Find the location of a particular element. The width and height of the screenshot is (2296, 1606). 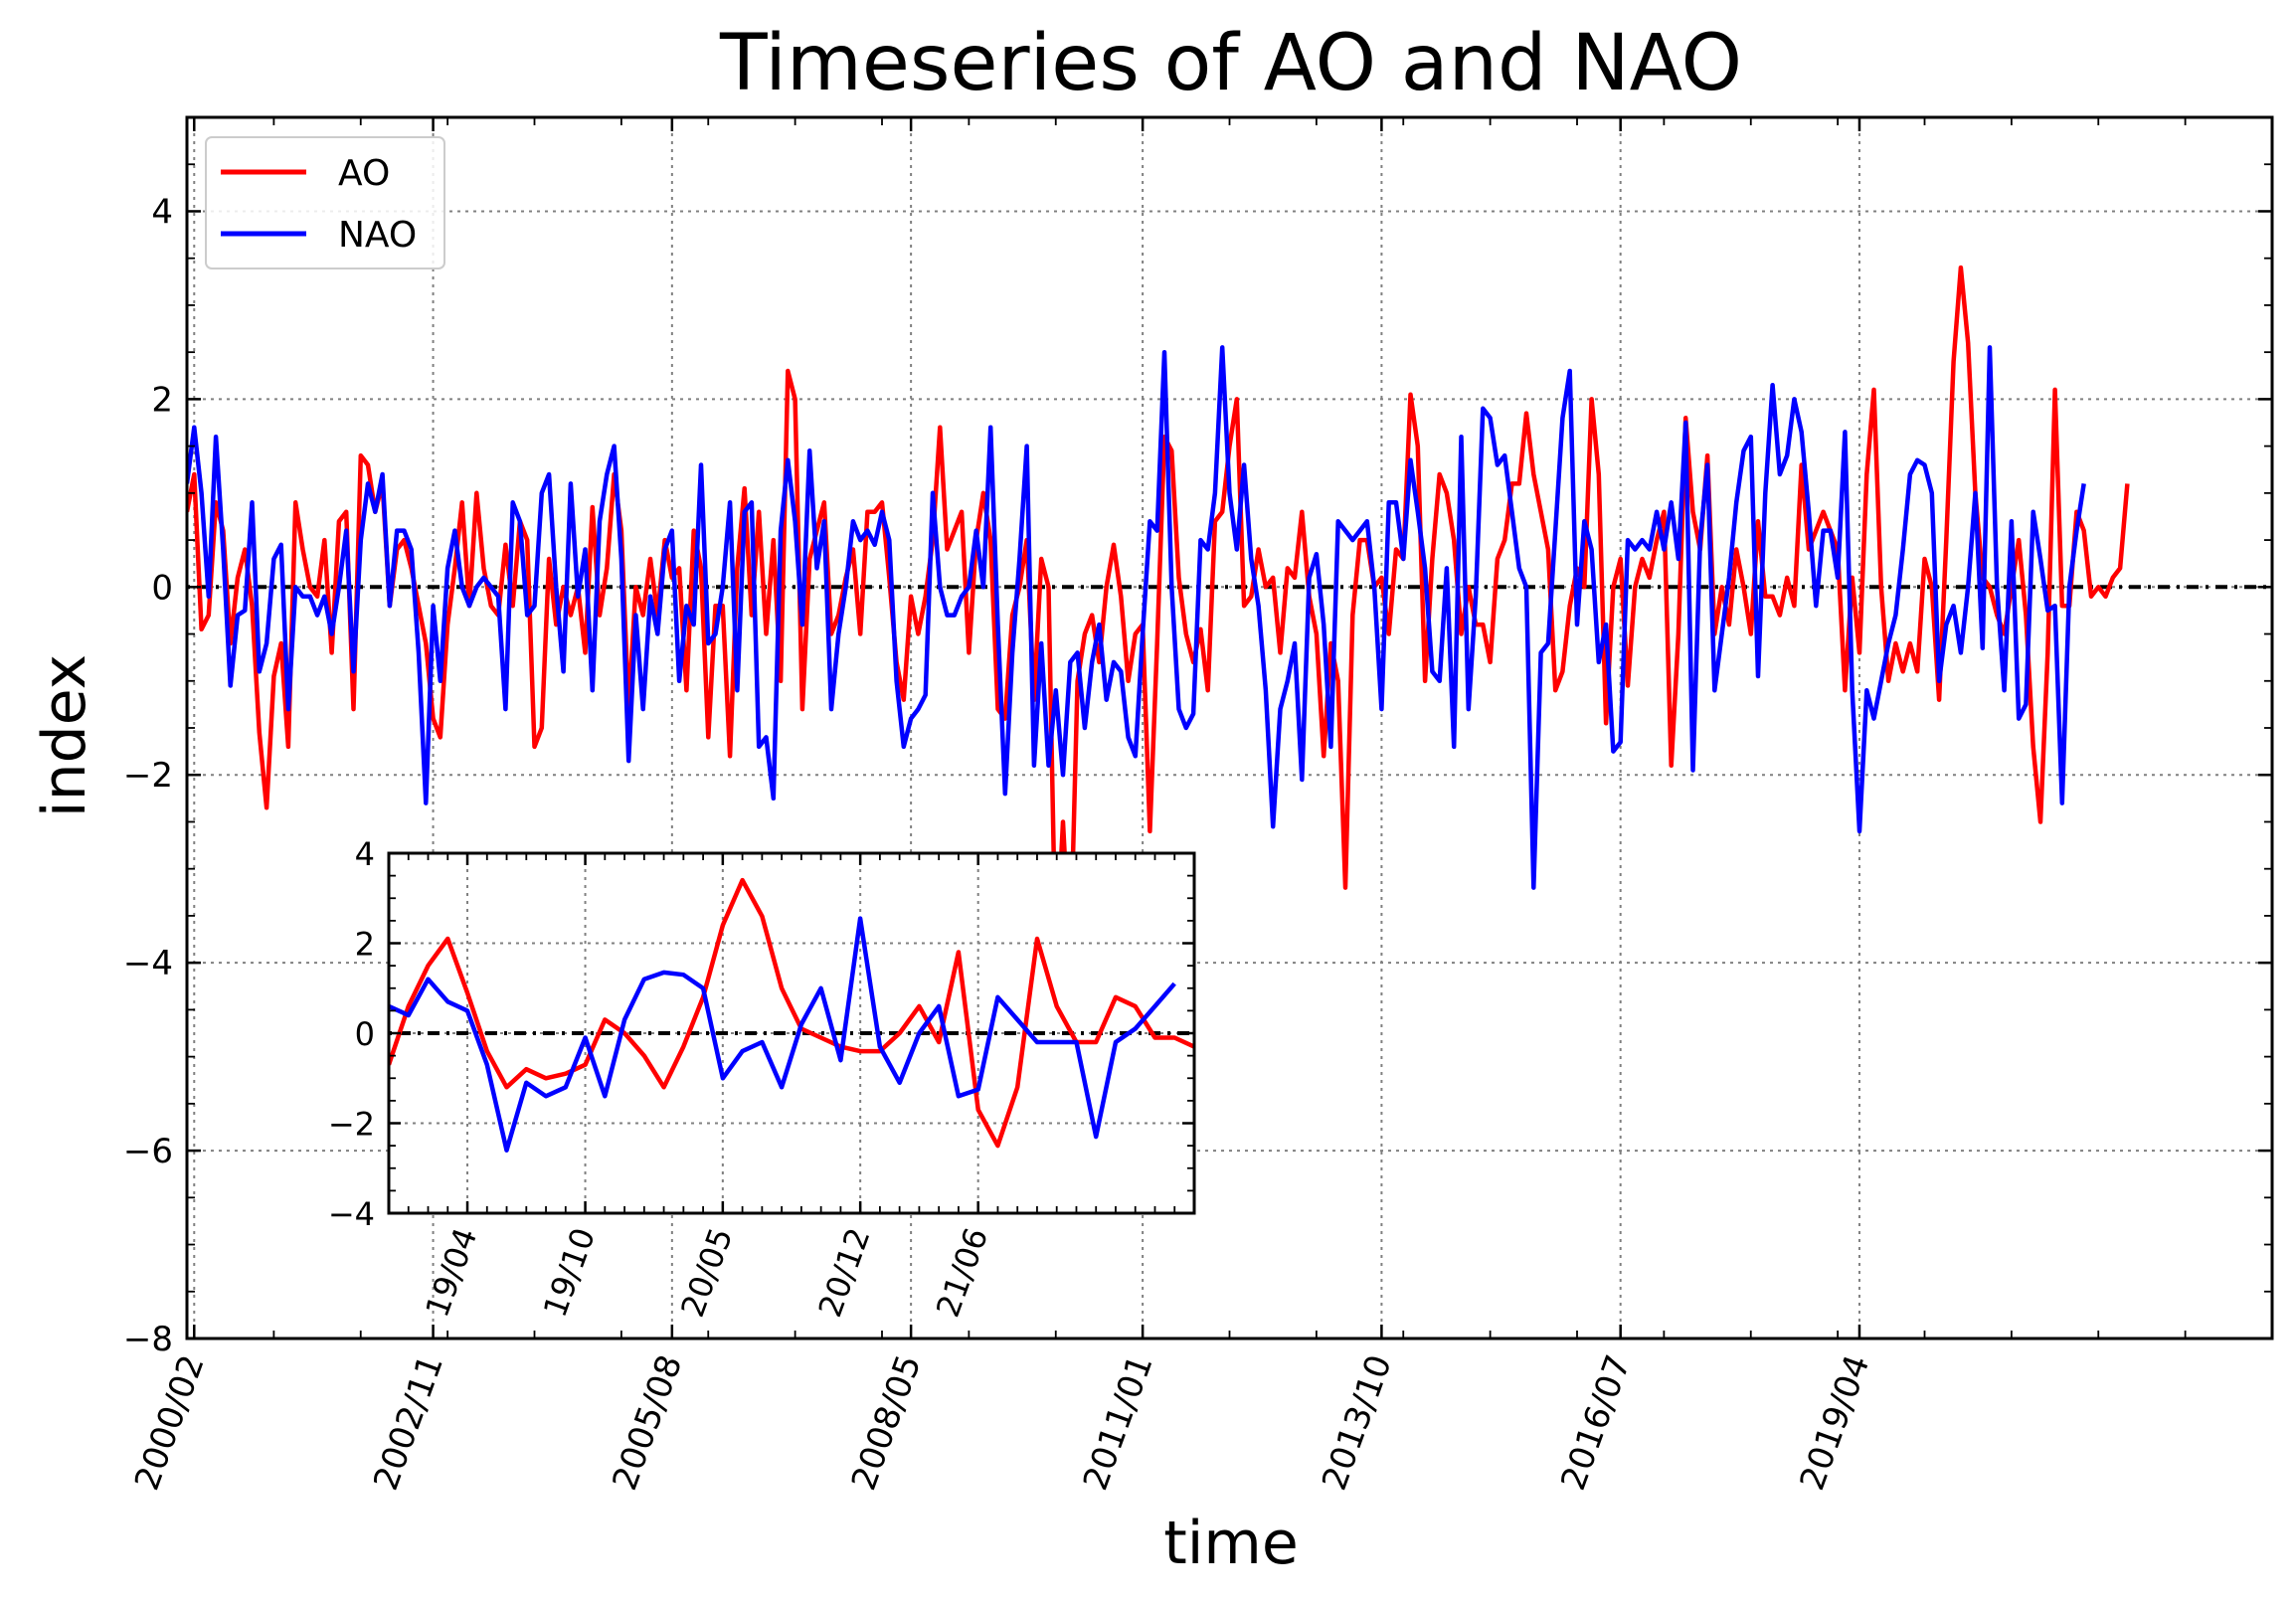

y-tick-label: −6 is located at coordinates (148, 1151).